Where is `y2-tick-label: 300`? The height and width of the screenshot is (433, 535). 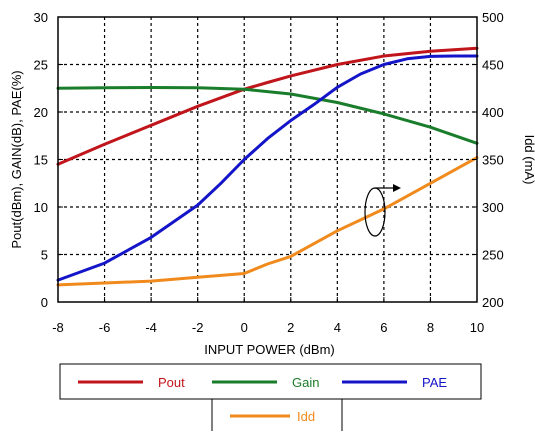 y2-tick-label: 300 is located at coordinates (493, 207).